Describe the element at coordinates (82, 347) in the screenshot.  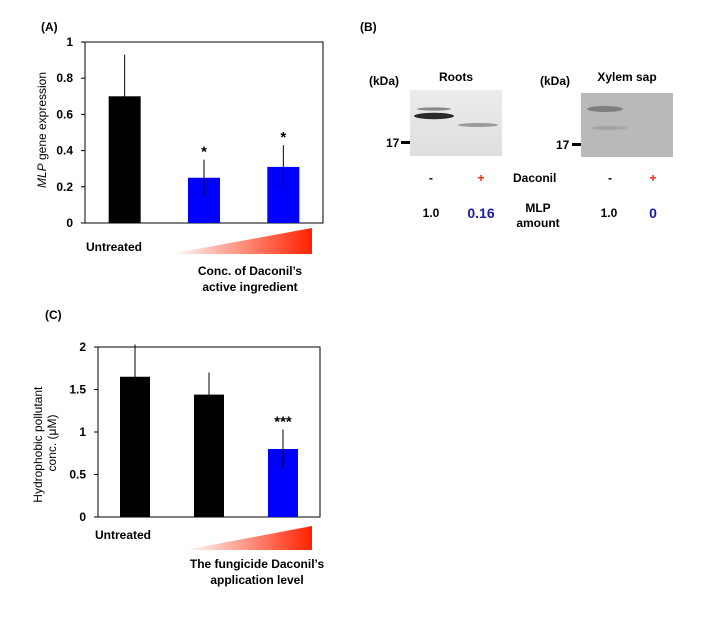
I see `chart-c-ytick-label: 2` at that location.